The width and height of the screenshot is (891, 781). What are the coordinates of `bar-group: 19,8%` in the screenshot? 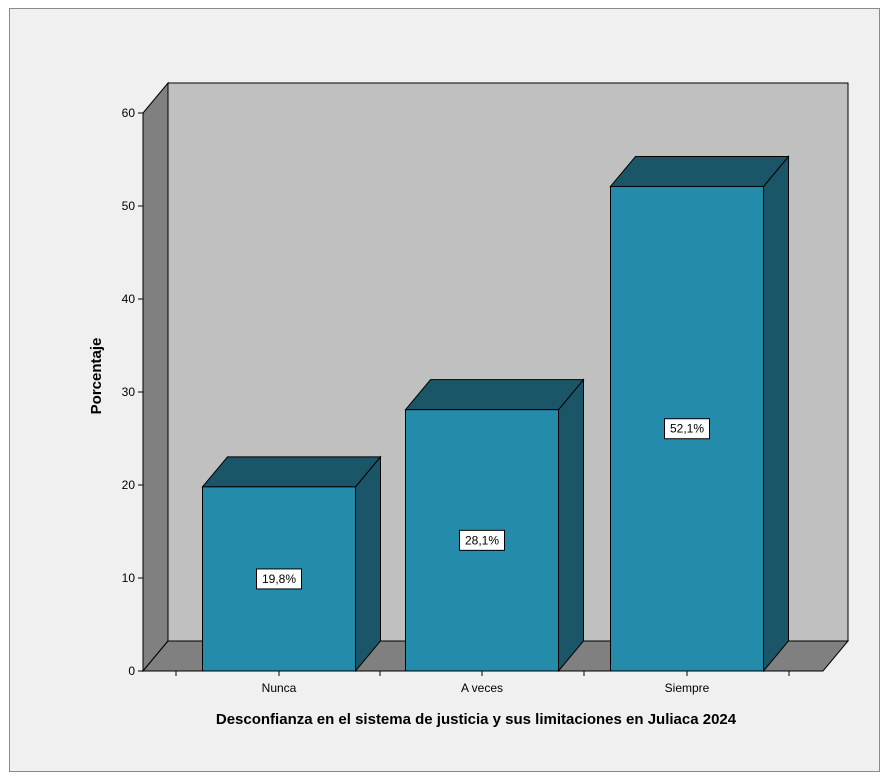 It's located at (291, 564).